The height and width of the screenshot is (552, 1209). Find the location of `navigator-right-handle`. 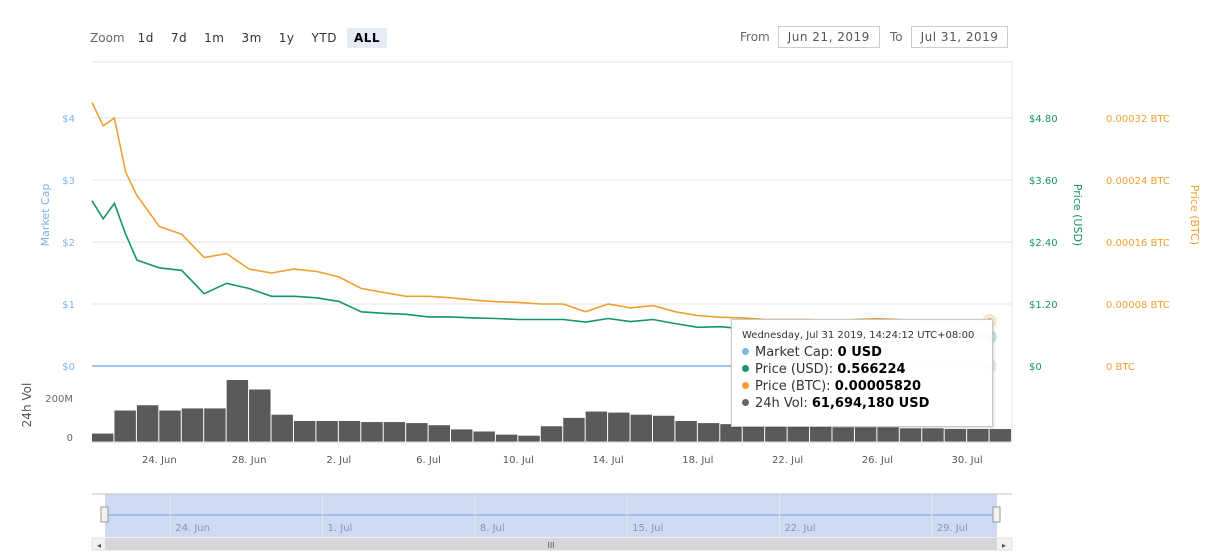

navigator-right-handle is located at coordinates (996, 514).